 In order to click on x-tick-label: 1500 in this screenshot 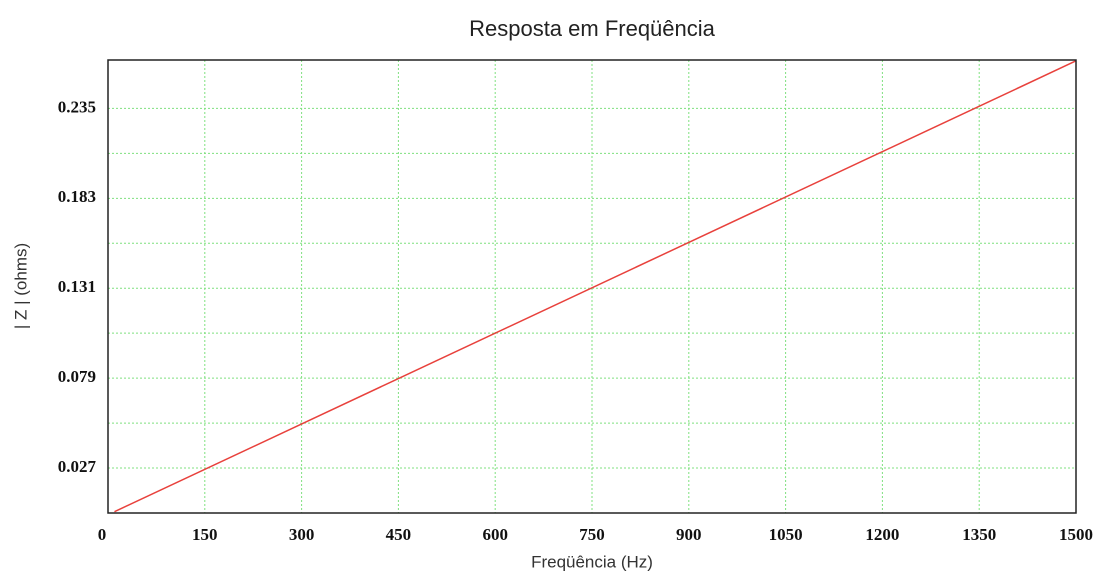, I will do `click(1076, 534)`.